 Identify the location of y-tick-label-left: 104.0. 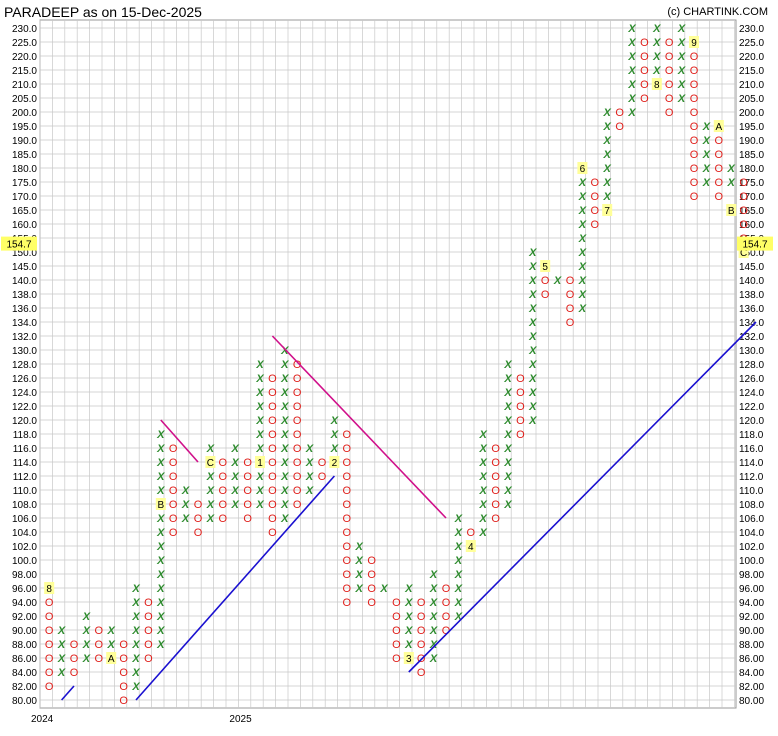
(24, 533).